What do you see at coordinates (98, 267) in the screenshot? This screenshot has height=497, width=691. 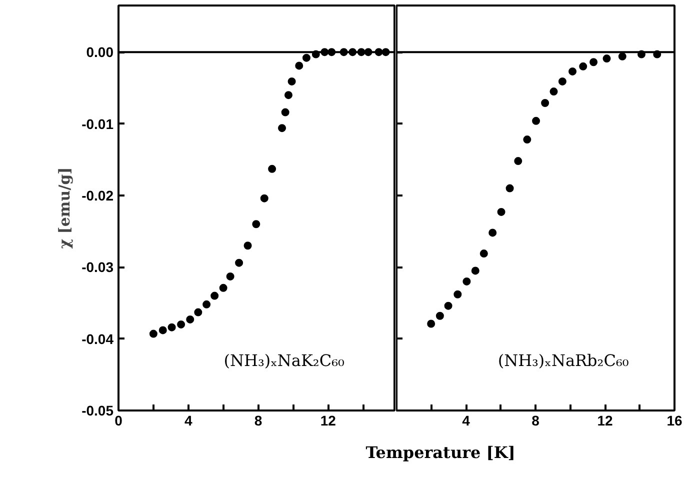 I see `y-tick-label: -0.03` at bounding box center [98, 267].